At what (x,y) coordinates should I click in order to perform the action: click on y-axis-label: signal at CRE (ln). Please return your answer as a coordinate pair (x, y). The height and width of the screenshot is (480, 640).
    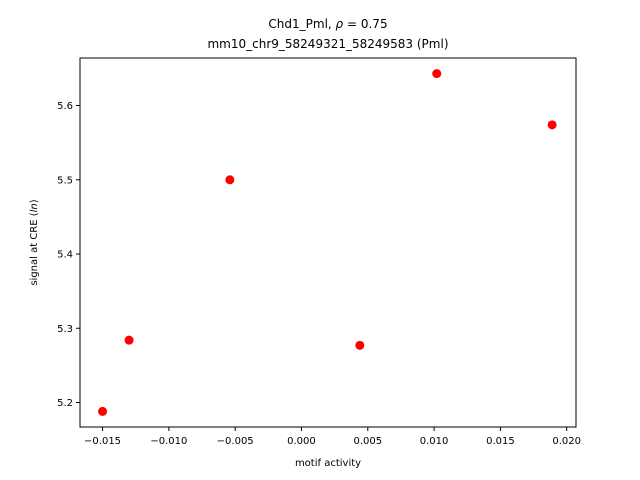
    Looking at the image, I should click on (34, 242).